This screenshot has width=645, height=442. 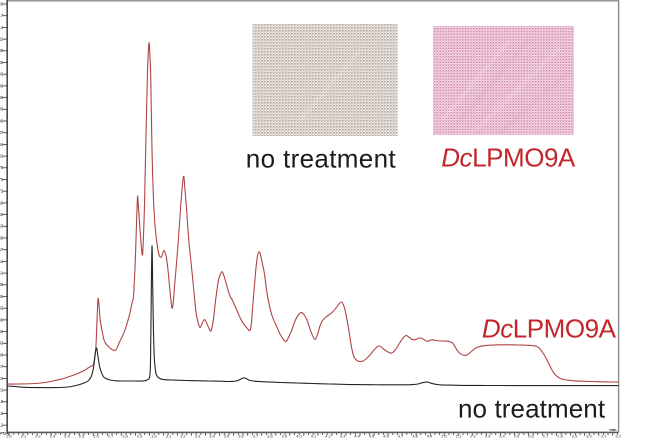 What do you see at coordinates (2, 319) in the screenshot?
I see `svg-text: 39` at bounding box center [2, 319].